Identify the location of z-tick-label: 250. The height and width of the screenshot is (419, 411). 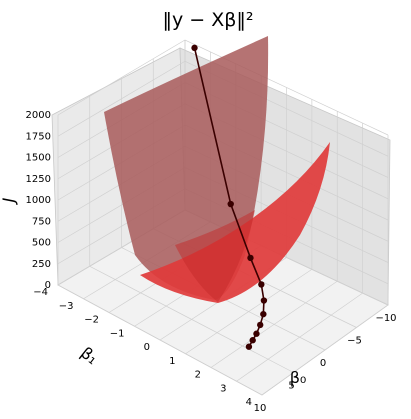
(41, 264).